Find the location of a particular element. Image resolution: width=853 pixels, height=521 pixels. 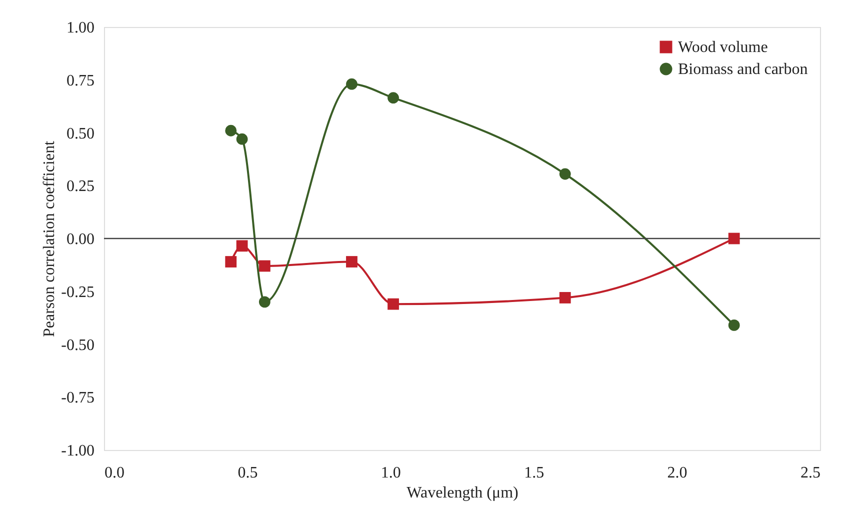

legend-label: Biomass and carbon is located at coordinates (743, 69).